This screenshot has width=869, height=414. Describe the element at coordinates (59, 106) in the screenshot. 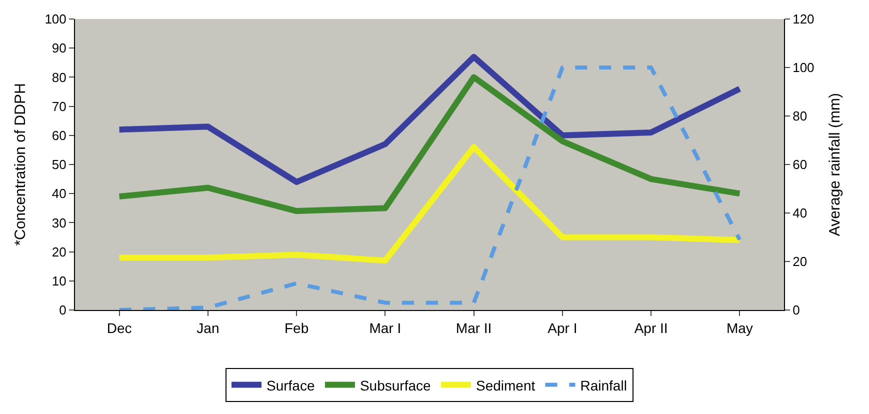

I see `y-tick-label: 70` at that location.